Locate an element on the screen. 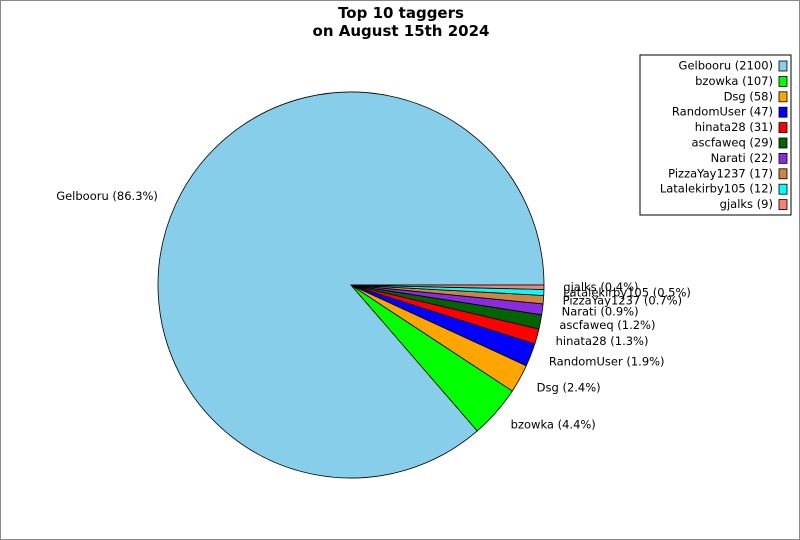 The width and height of the screenshot is (800, 540). legend-label: gjalks (9) is located at coordinates (746, 204).